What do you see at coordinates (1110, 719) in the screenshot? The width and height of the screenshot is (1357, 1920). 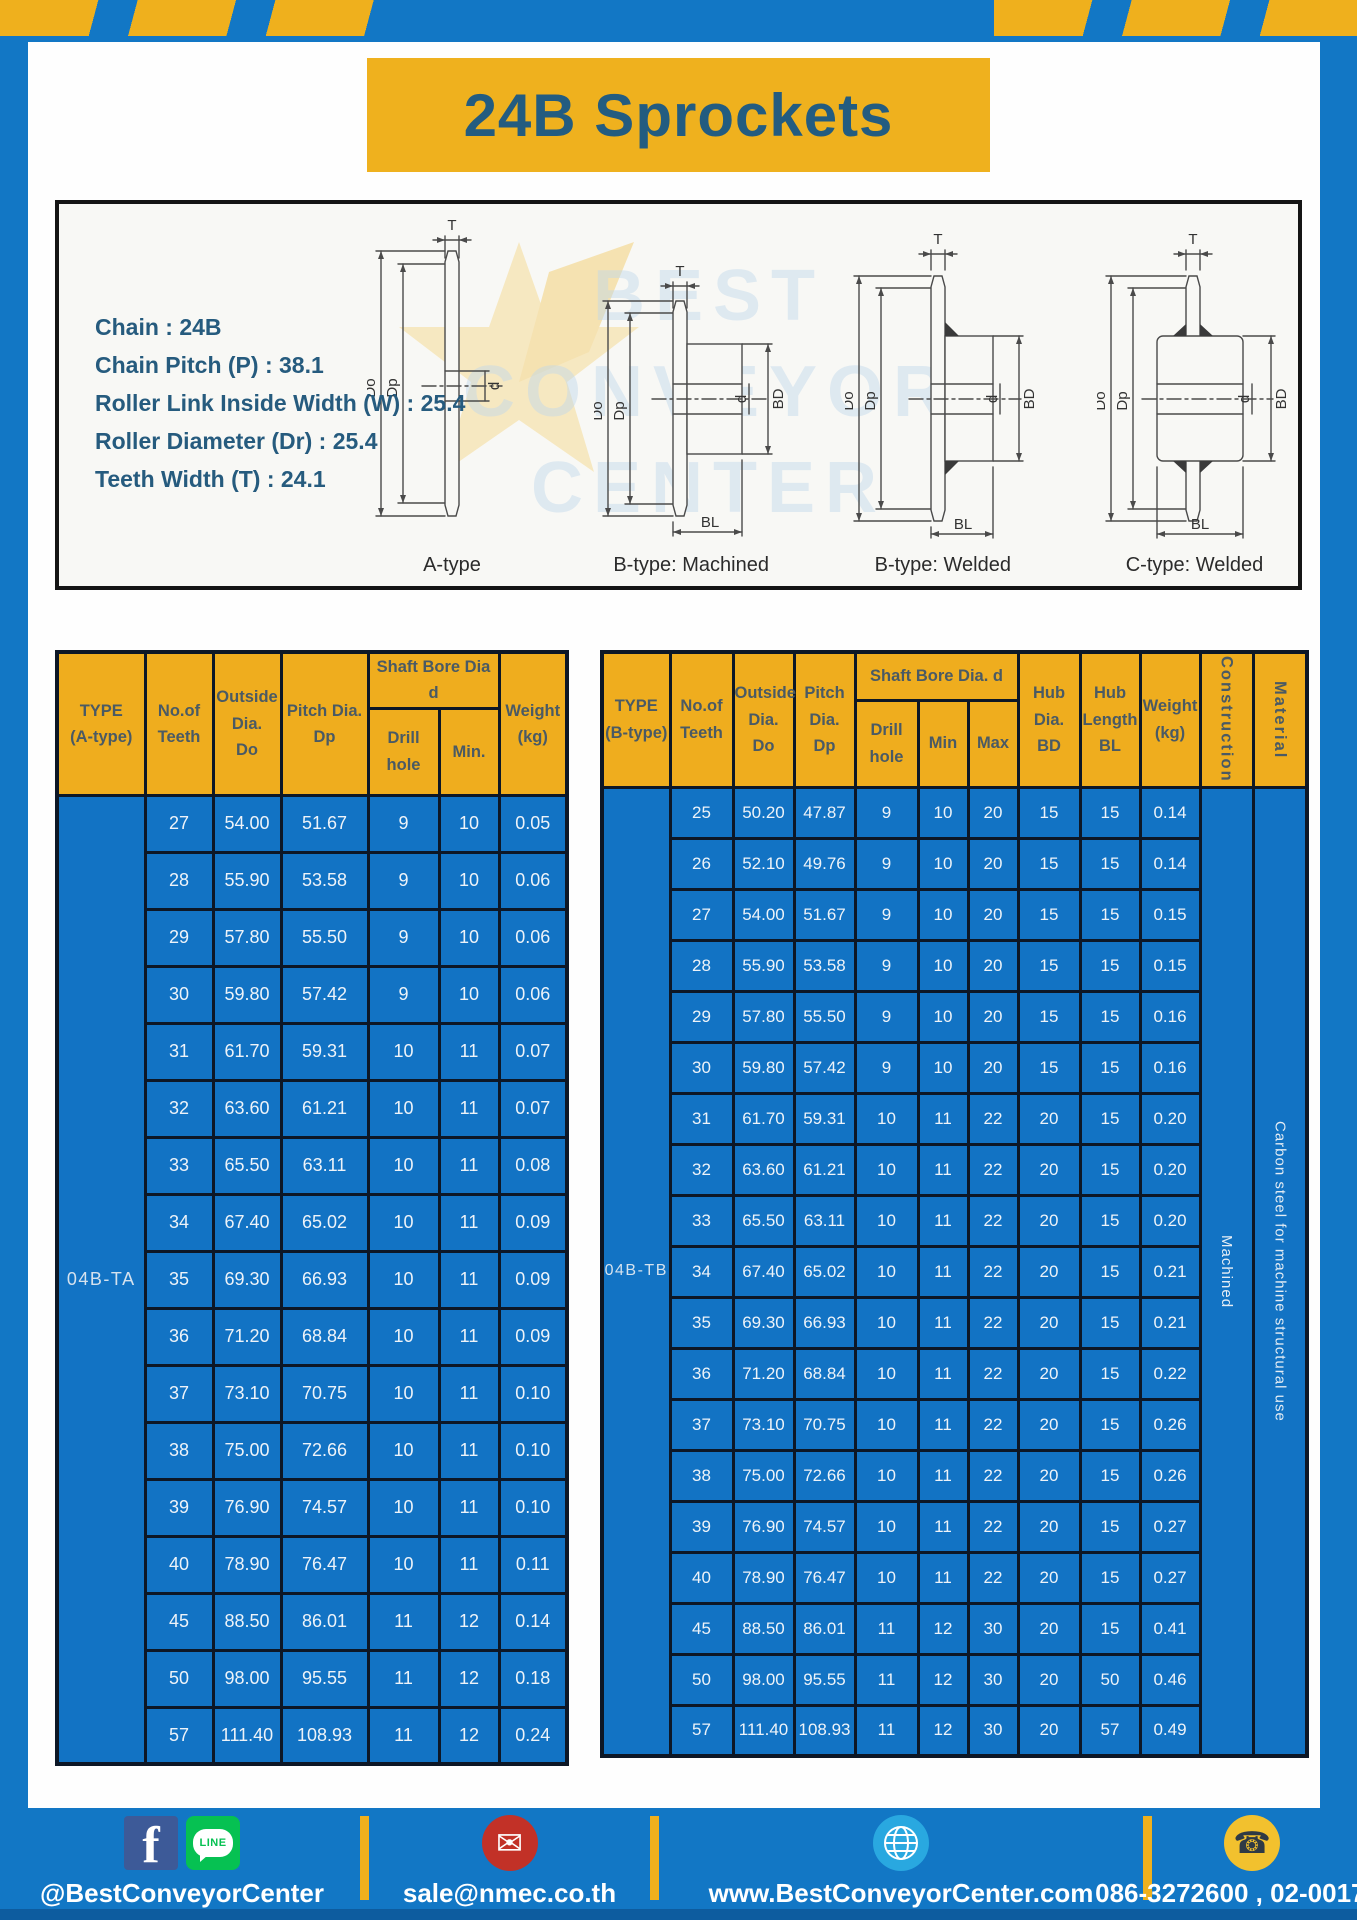 I see `col-header-hub-length: Hub Length BL` at bounding box center [1110, 719].